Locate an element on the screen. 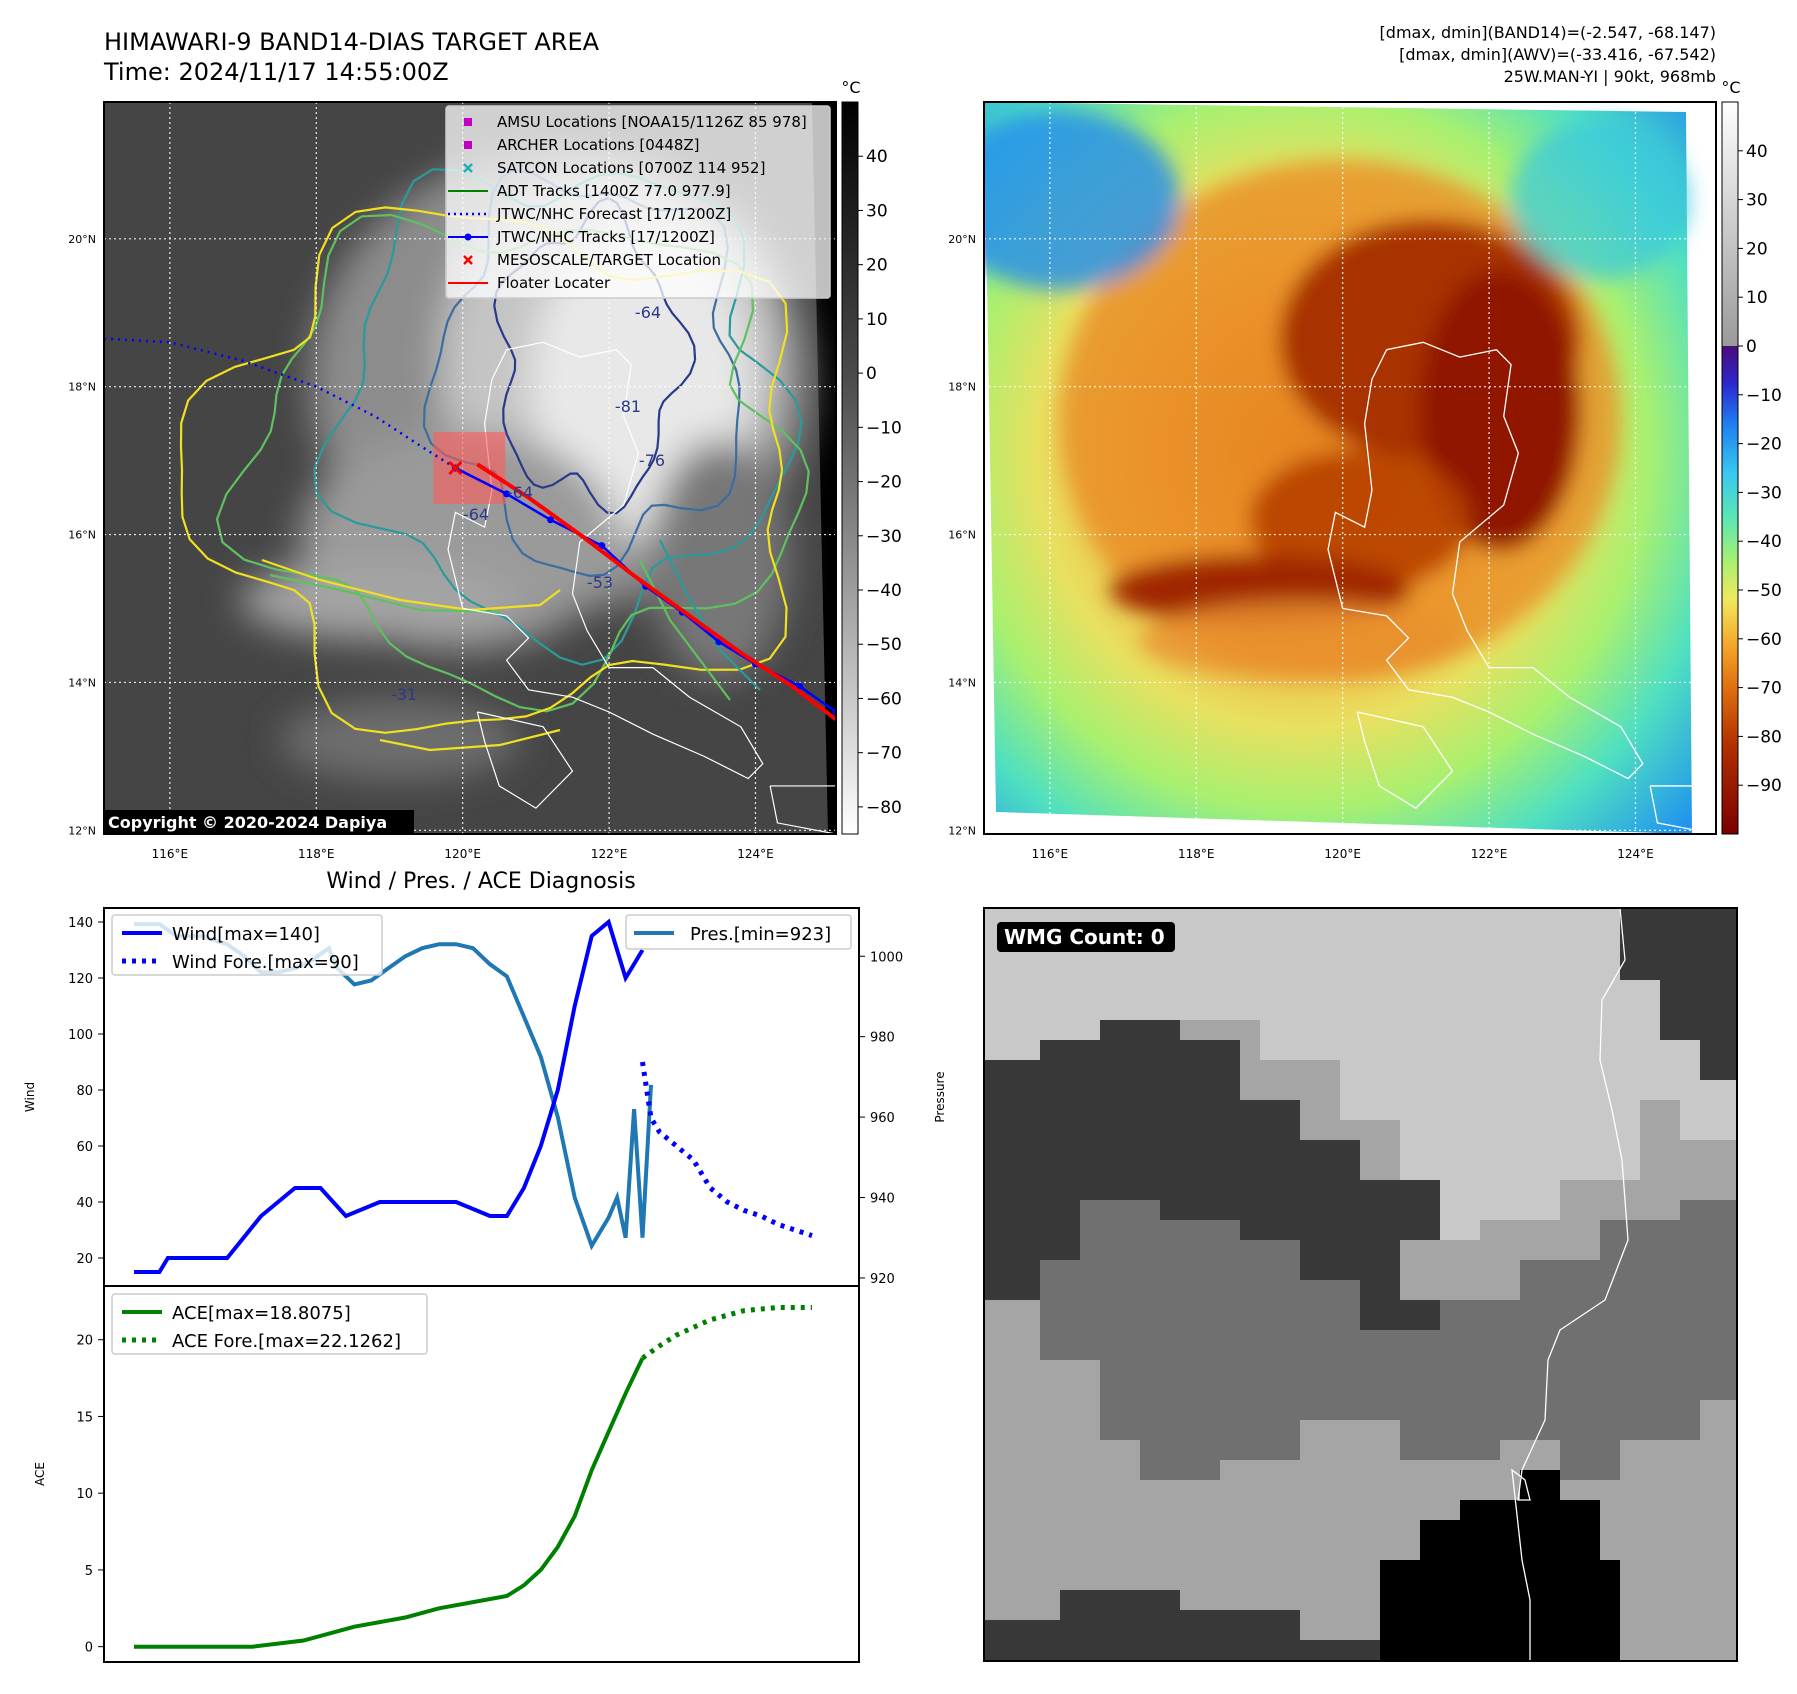 This screenshot has height=1694, width=1797. wind-legend-box is located at coordinates (247, 945).